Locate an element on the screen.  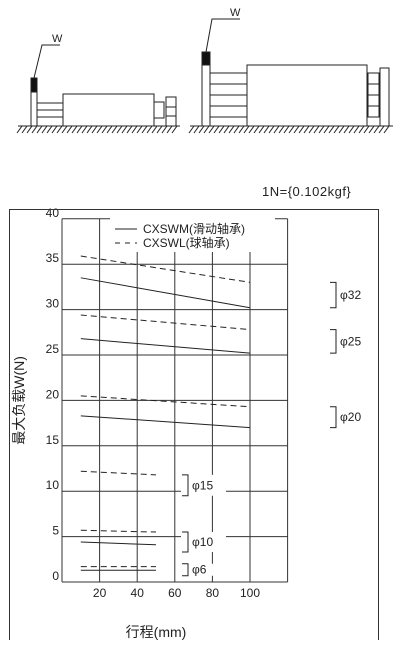
legend-label: CXSWL(球轴承) is located at coordinates (186, 242).